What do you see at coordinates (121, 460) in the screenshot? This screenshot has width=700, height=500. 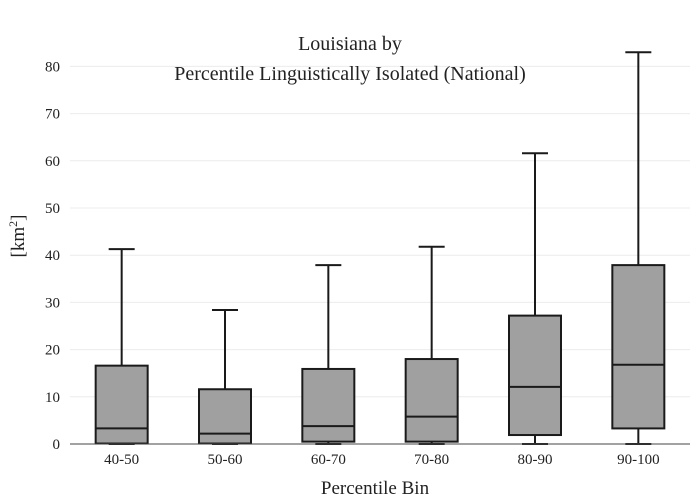 I see `x-tick-40-50: 40-50` at bounding box center [121, 460].